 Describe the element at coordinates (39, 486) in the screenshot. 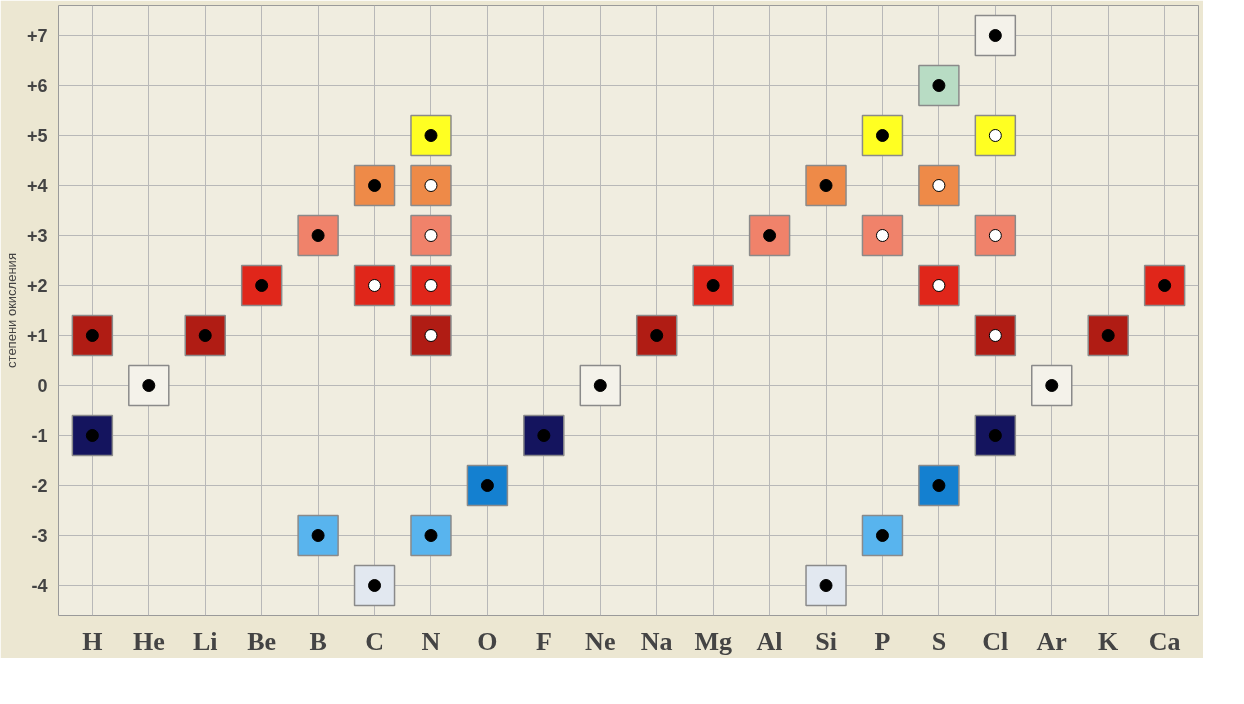

I see `y-tick-label: -2` at that location.